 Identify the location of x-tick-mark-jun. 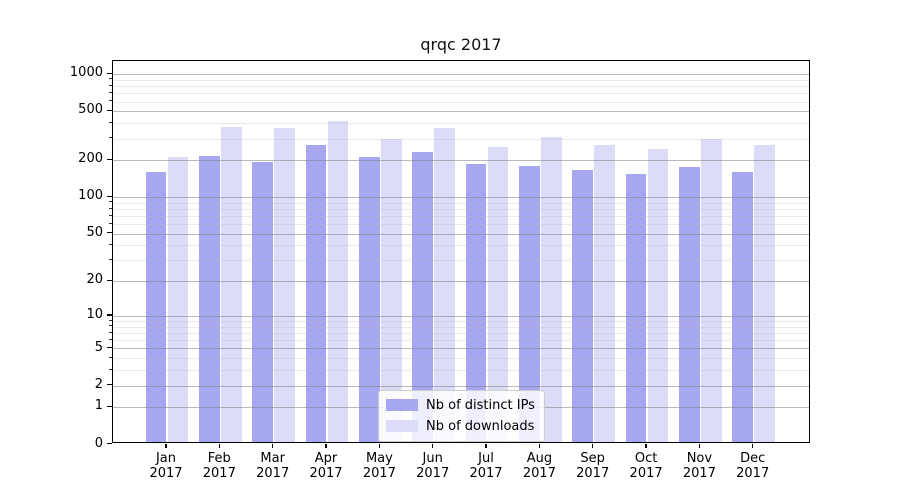
(433, 445).